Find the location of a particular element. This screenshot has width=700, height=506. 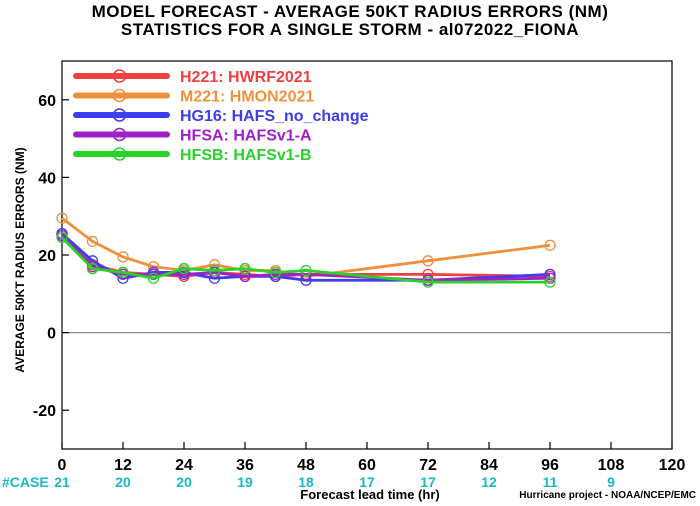

case-count: 21 is located at coordinates (62, 482).